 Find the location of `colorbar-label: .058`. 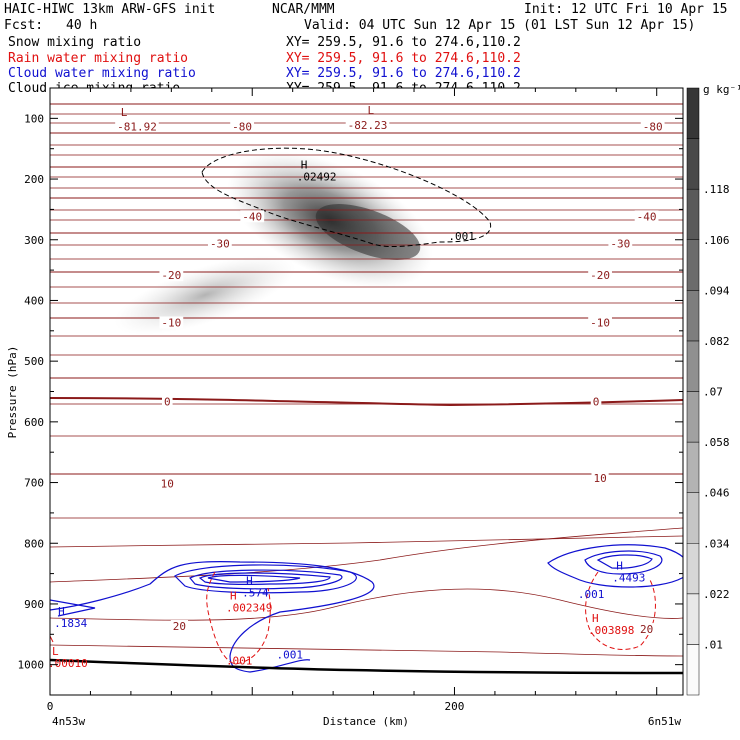

colorbar-label: .058 is located at coordinates (716, 442).